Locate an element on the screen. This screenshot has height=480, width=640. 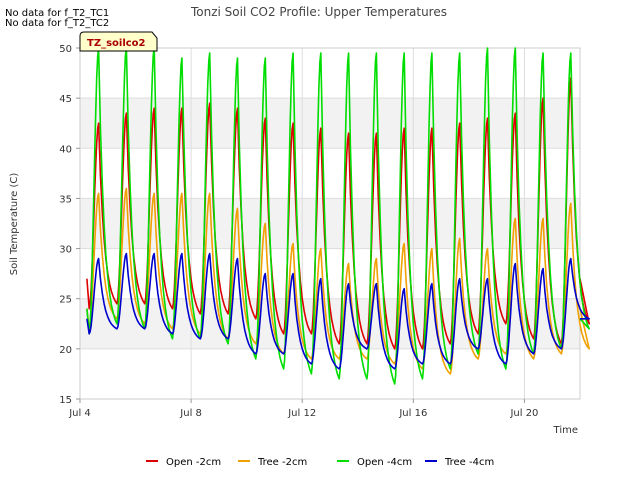
no-data-message-1: No data for f_T2_TC1 is located at coordinates (57, 13).